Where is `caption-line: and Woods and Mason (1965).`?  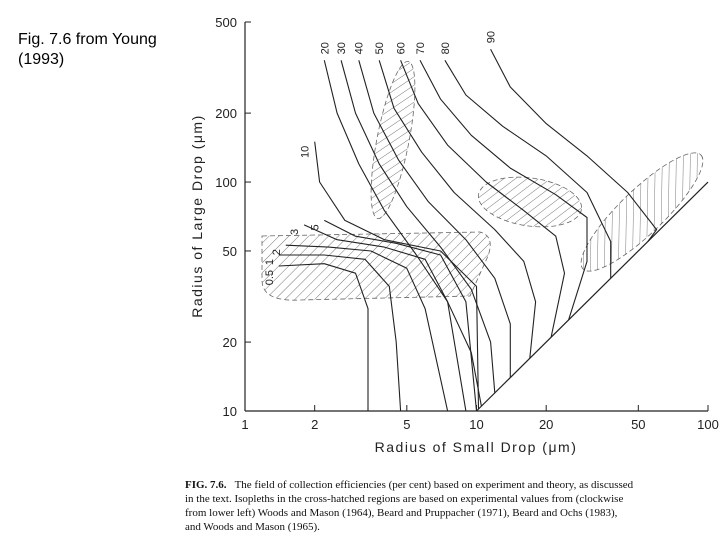 caption-line: and Woods and Mason (1965). is located at coordinates (252, 527).